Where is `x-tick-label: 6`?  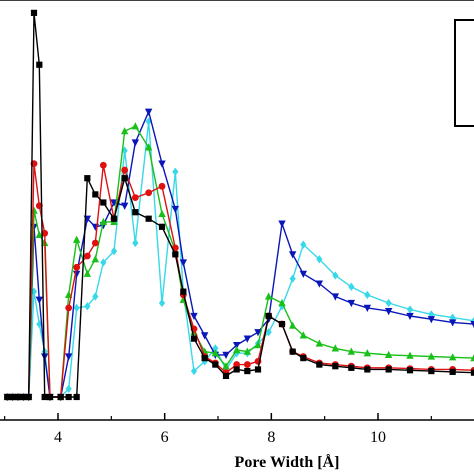
x-tick-label: 6 is located at coordinates (165, 437).